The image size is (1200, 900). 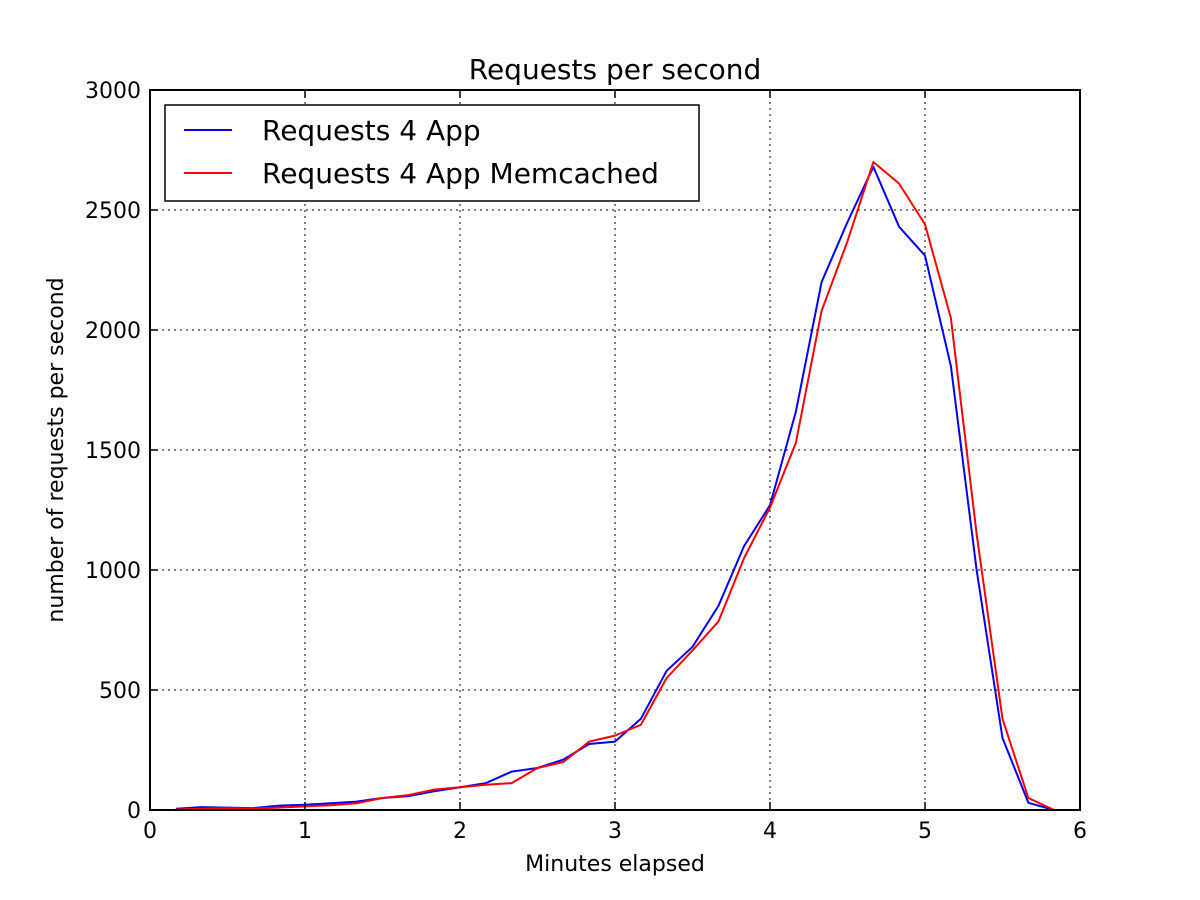 What do you see at coordinates (113, 211) in the screenshot?
I see `y-tick-label: 2500` at bounding box center [113, 211].